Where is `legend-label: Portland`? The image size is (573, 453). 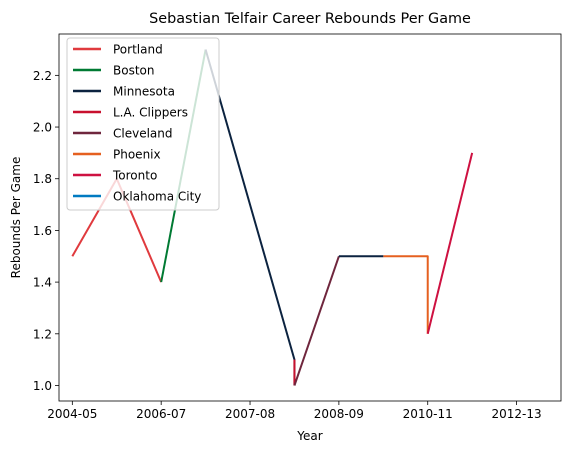 legend-label: Portland is located at coordinates (138, 50).